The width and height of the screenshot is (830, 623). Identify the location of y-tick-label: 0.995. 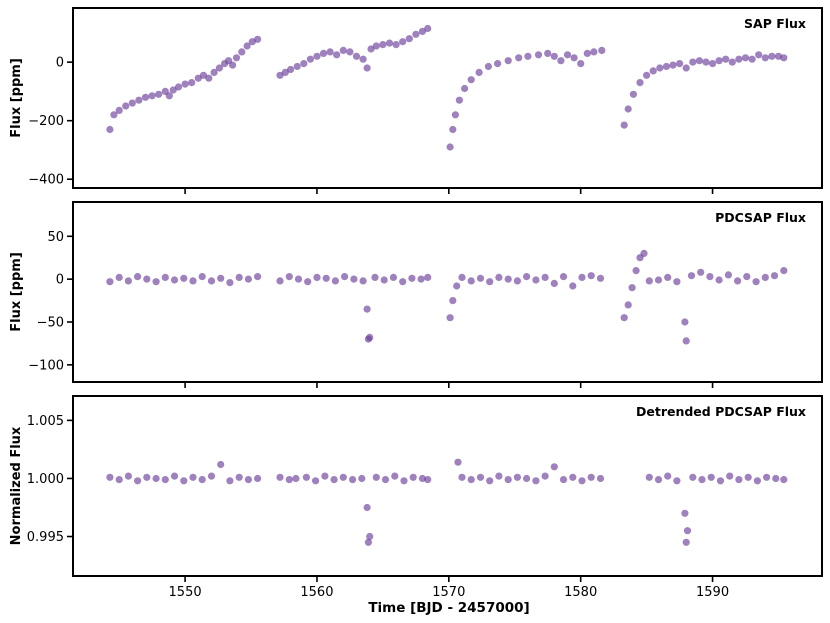
(45, 537).